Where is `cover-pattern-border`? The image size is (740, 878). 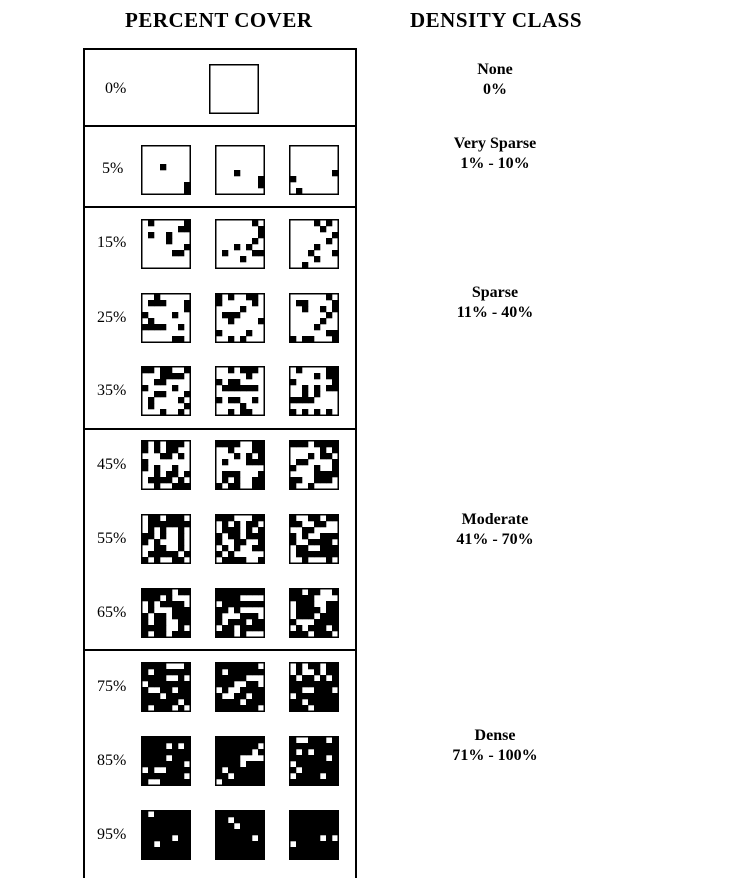 cover-pattern-border is located at coordinates (314, 170).